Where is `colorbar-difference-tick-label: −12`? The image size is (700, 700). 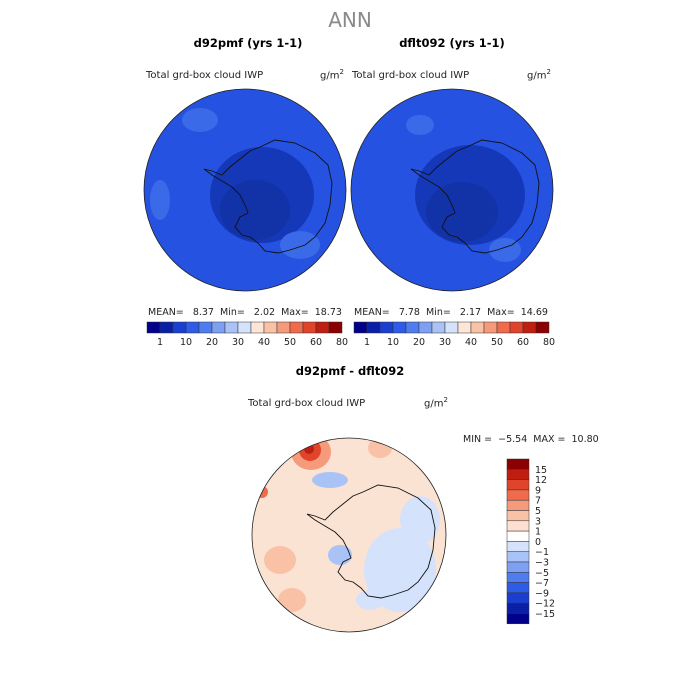 colorbar-difference-tick-label: −12 is located at coordinates (545, 604).